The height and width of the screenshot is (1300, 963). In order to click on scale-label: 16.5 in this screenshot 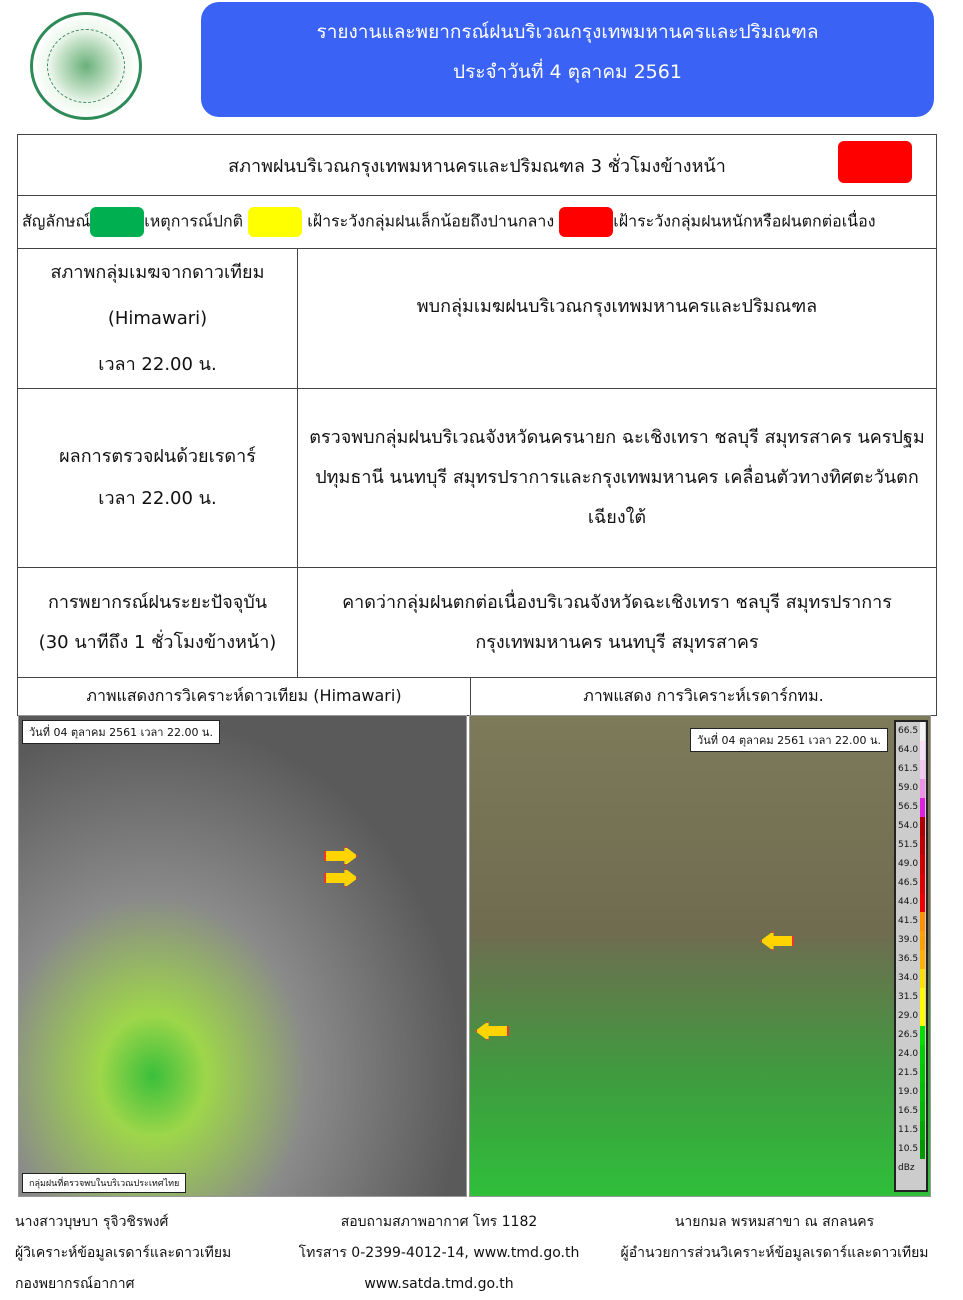, I will do `click(908, 1111)`.